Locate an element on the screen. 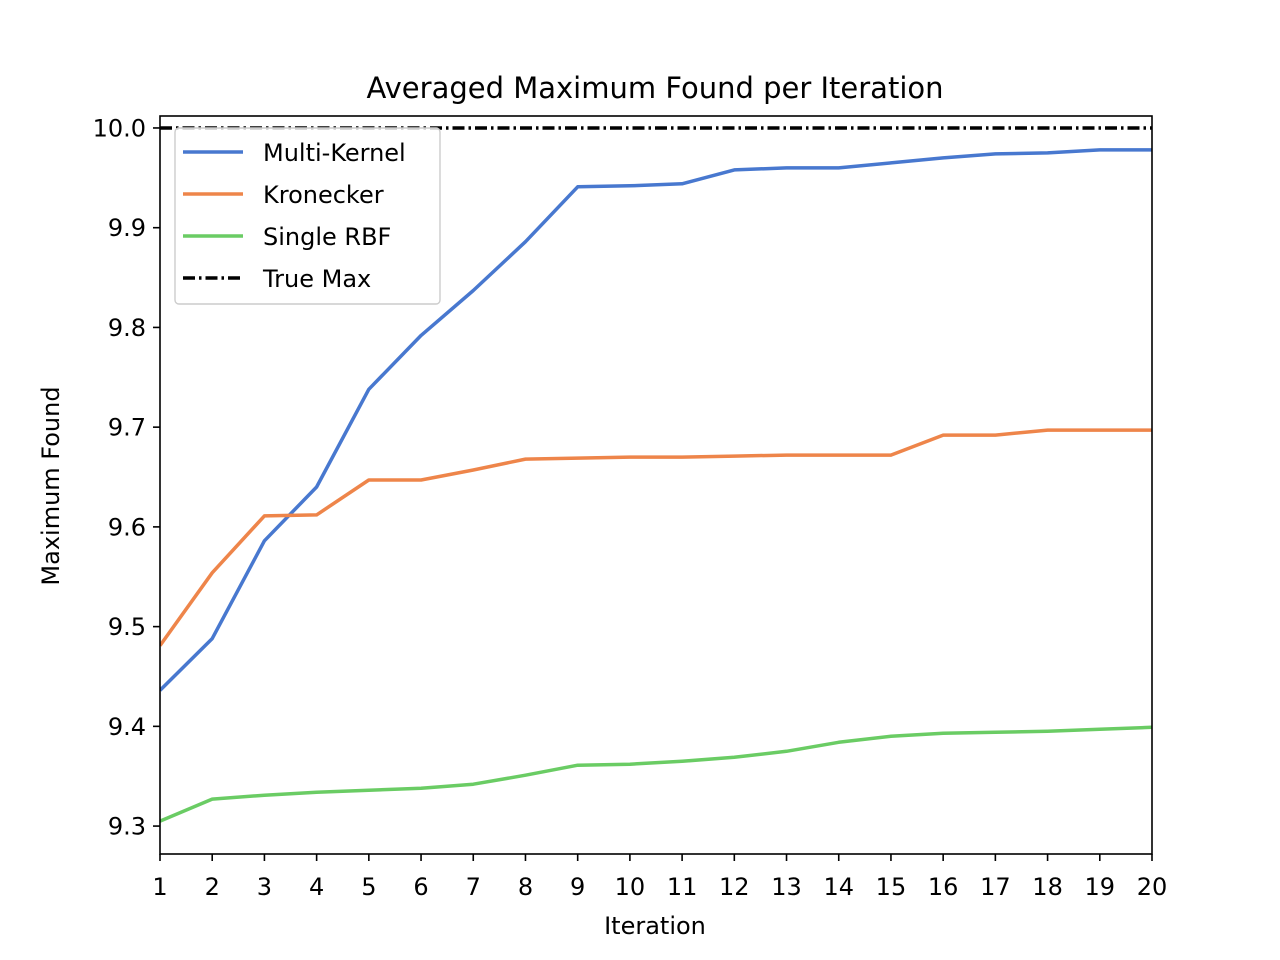 This screenshot has height=960, width=1280. y-tick-label: 9.9 is located at coordinates (127, 228).